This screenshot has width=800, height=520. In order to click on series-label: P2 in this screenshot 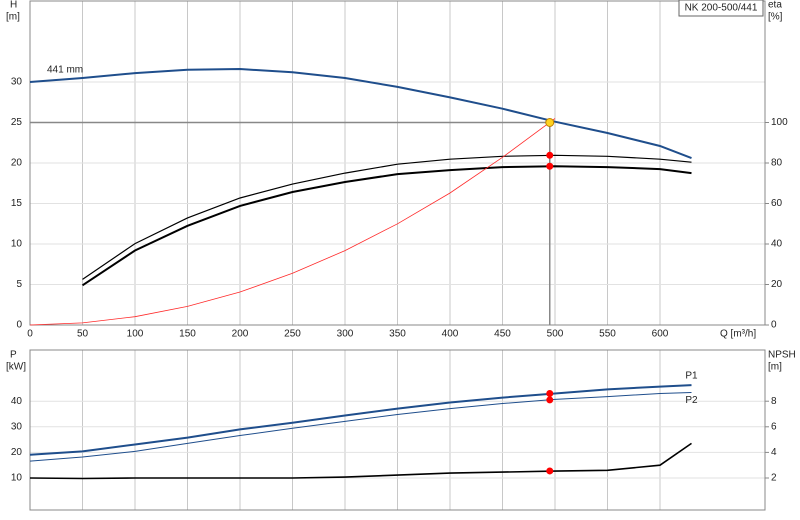, I will do `click(691, 400)`.